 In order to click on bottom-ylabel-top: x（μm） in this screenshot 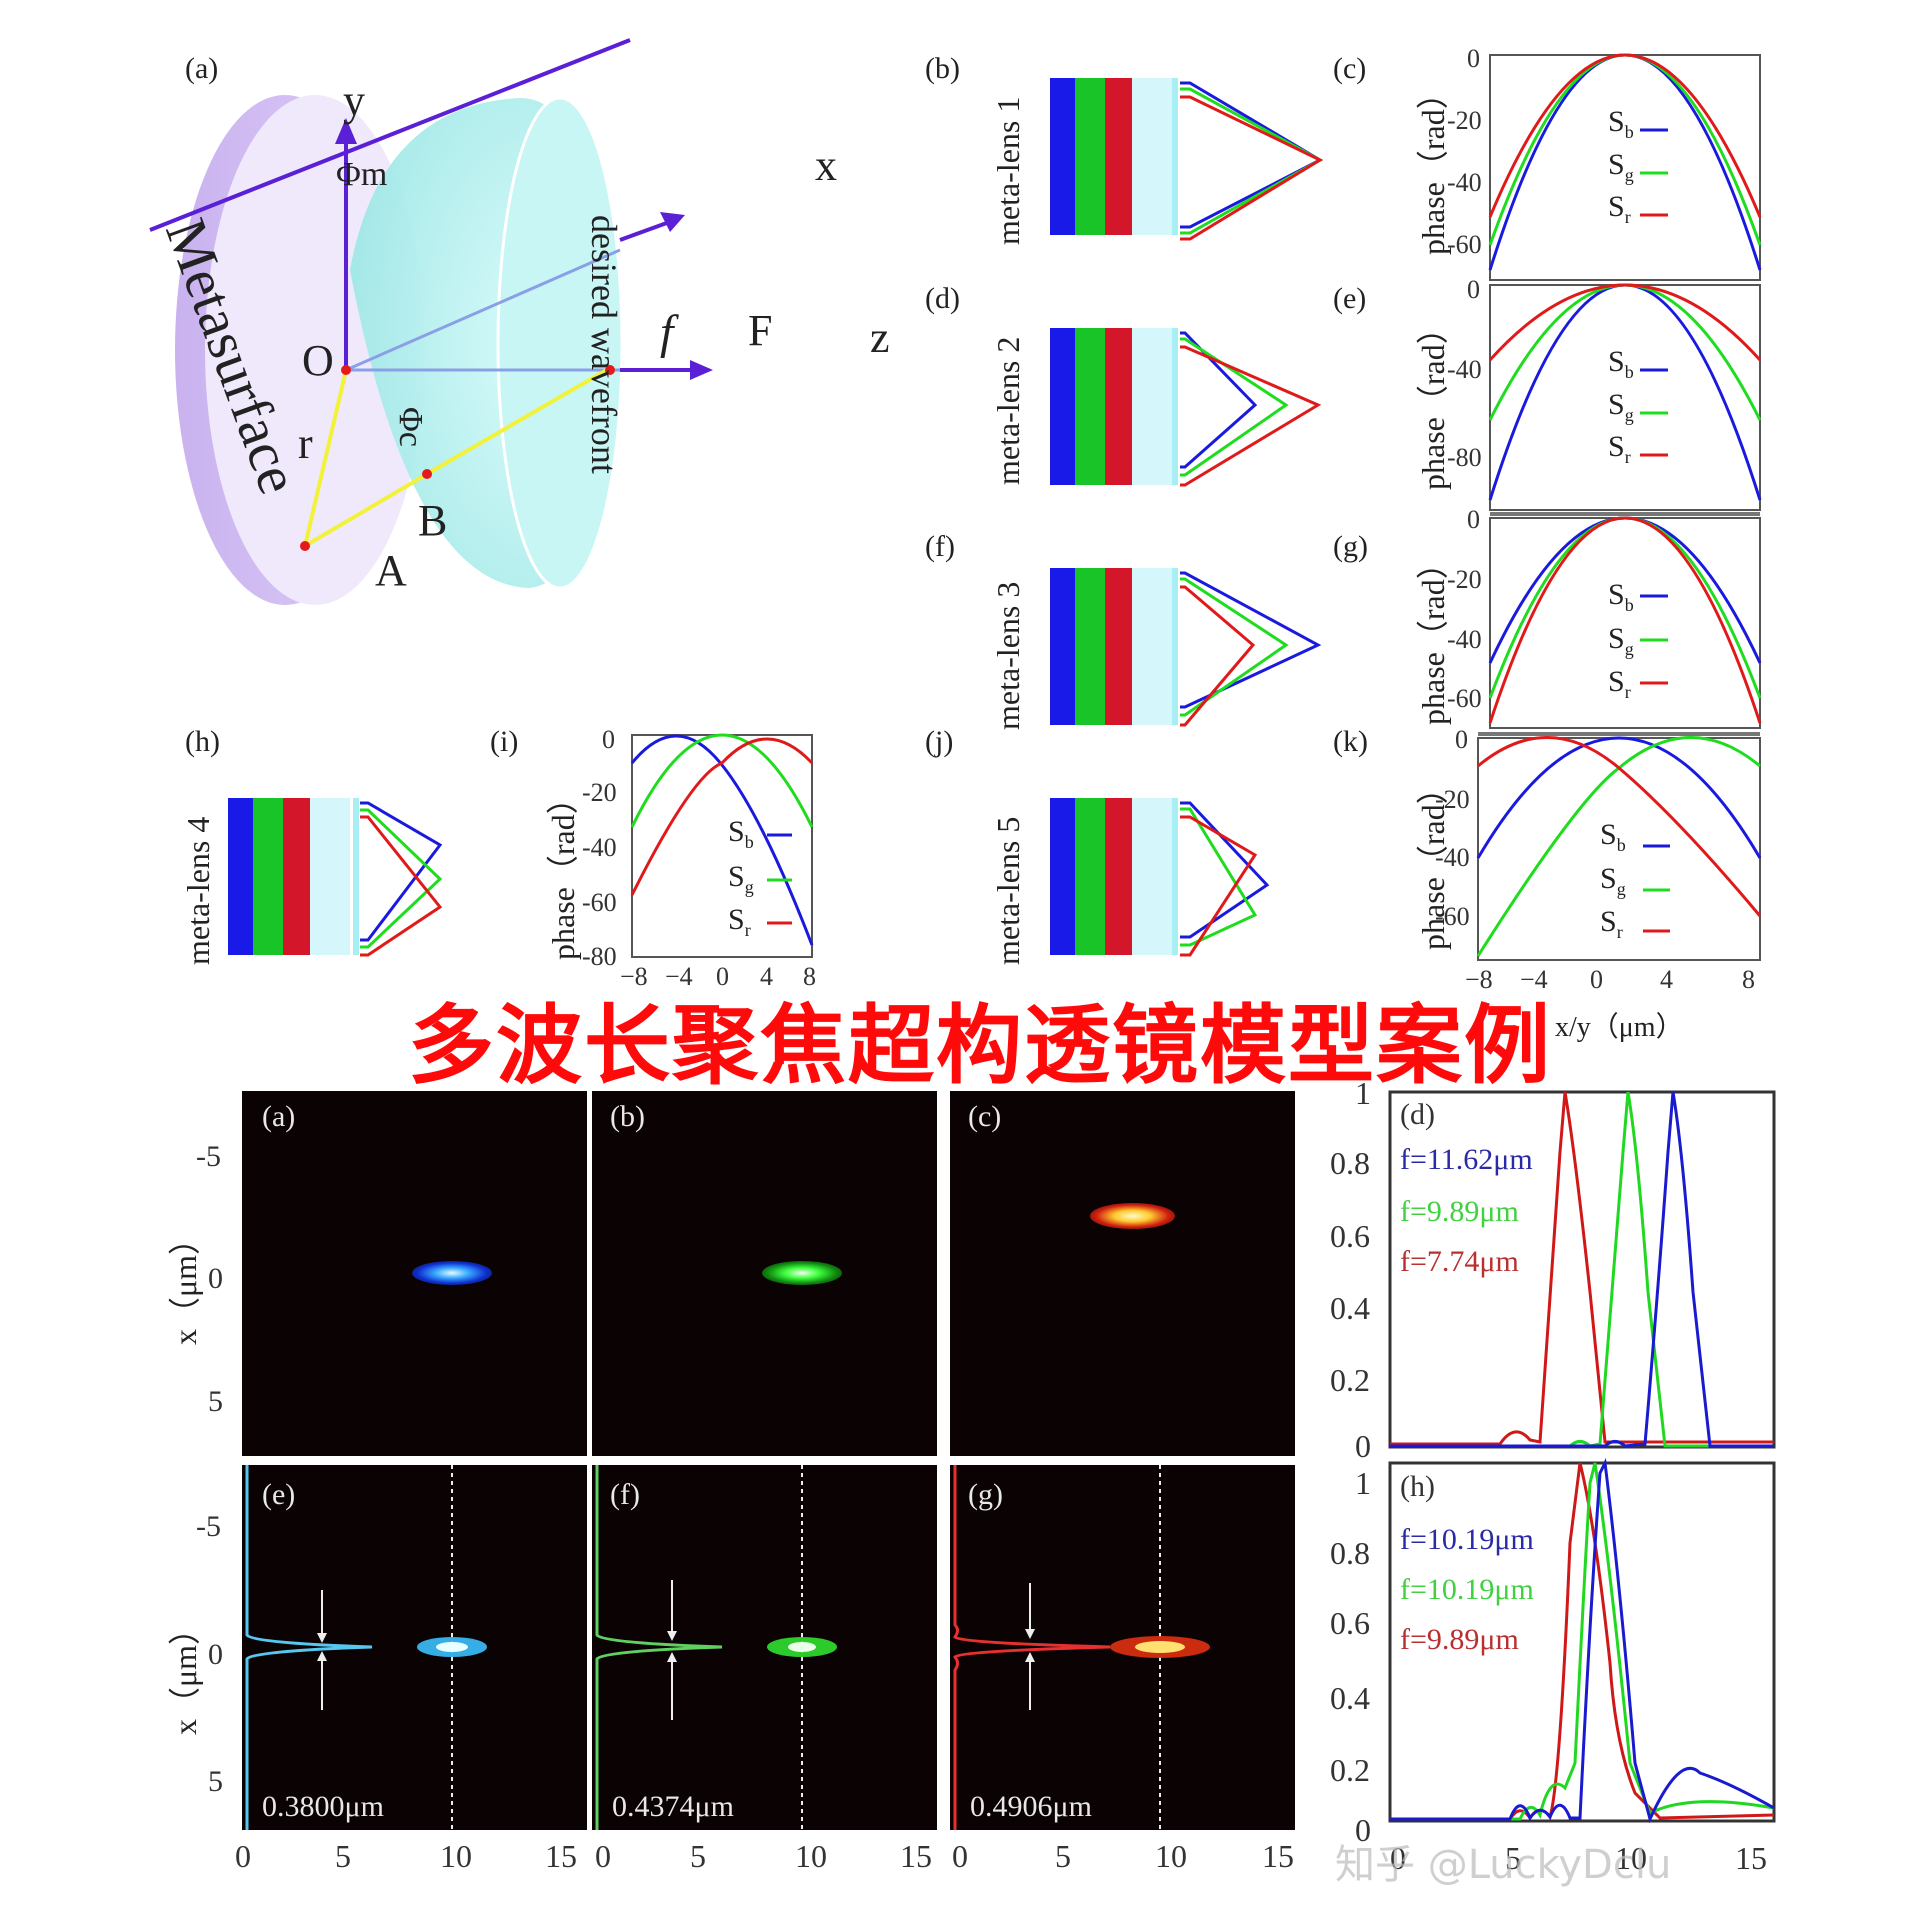, I will do `click(185, 1283)`.